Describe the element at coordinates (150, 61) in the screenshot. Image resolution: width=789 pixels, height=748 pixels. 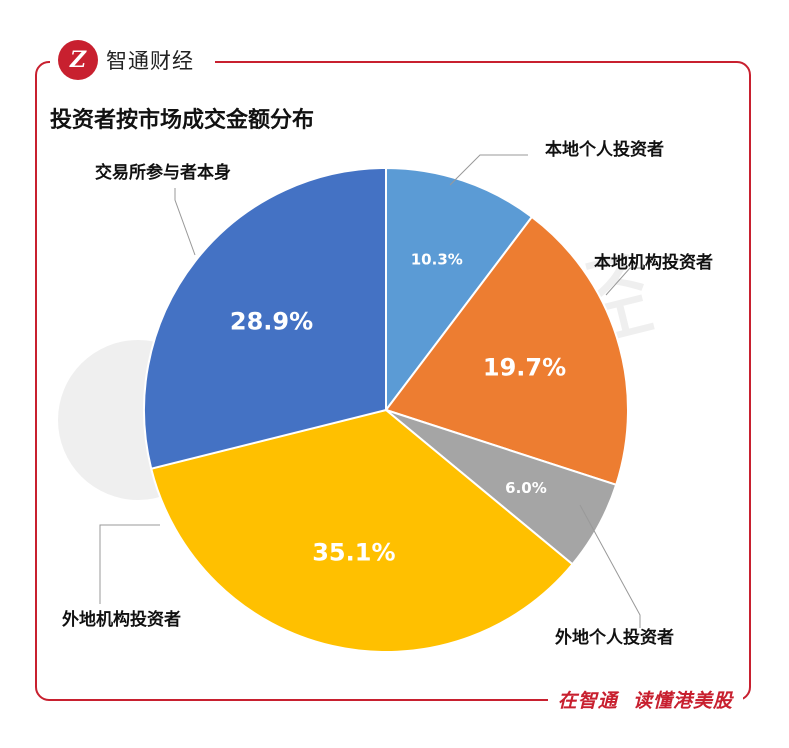
I see `brand-name: 智通财经` at that location.